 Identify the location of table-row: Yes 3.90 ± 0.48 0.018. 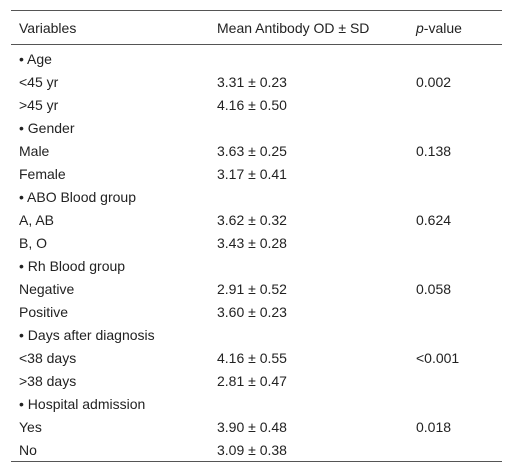
(256, 426).